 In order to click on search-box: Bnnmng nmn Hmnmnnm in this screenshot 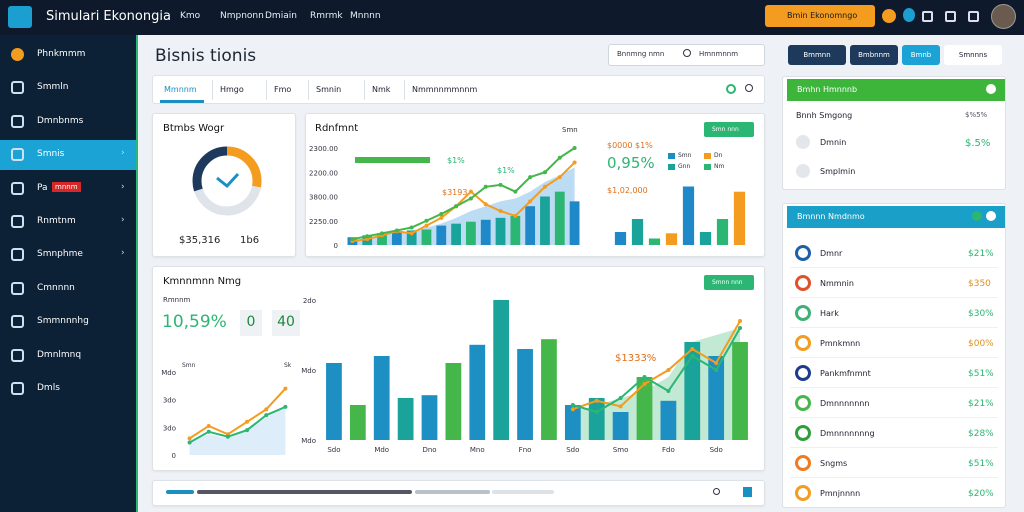, I will do `click(686, 55)`.